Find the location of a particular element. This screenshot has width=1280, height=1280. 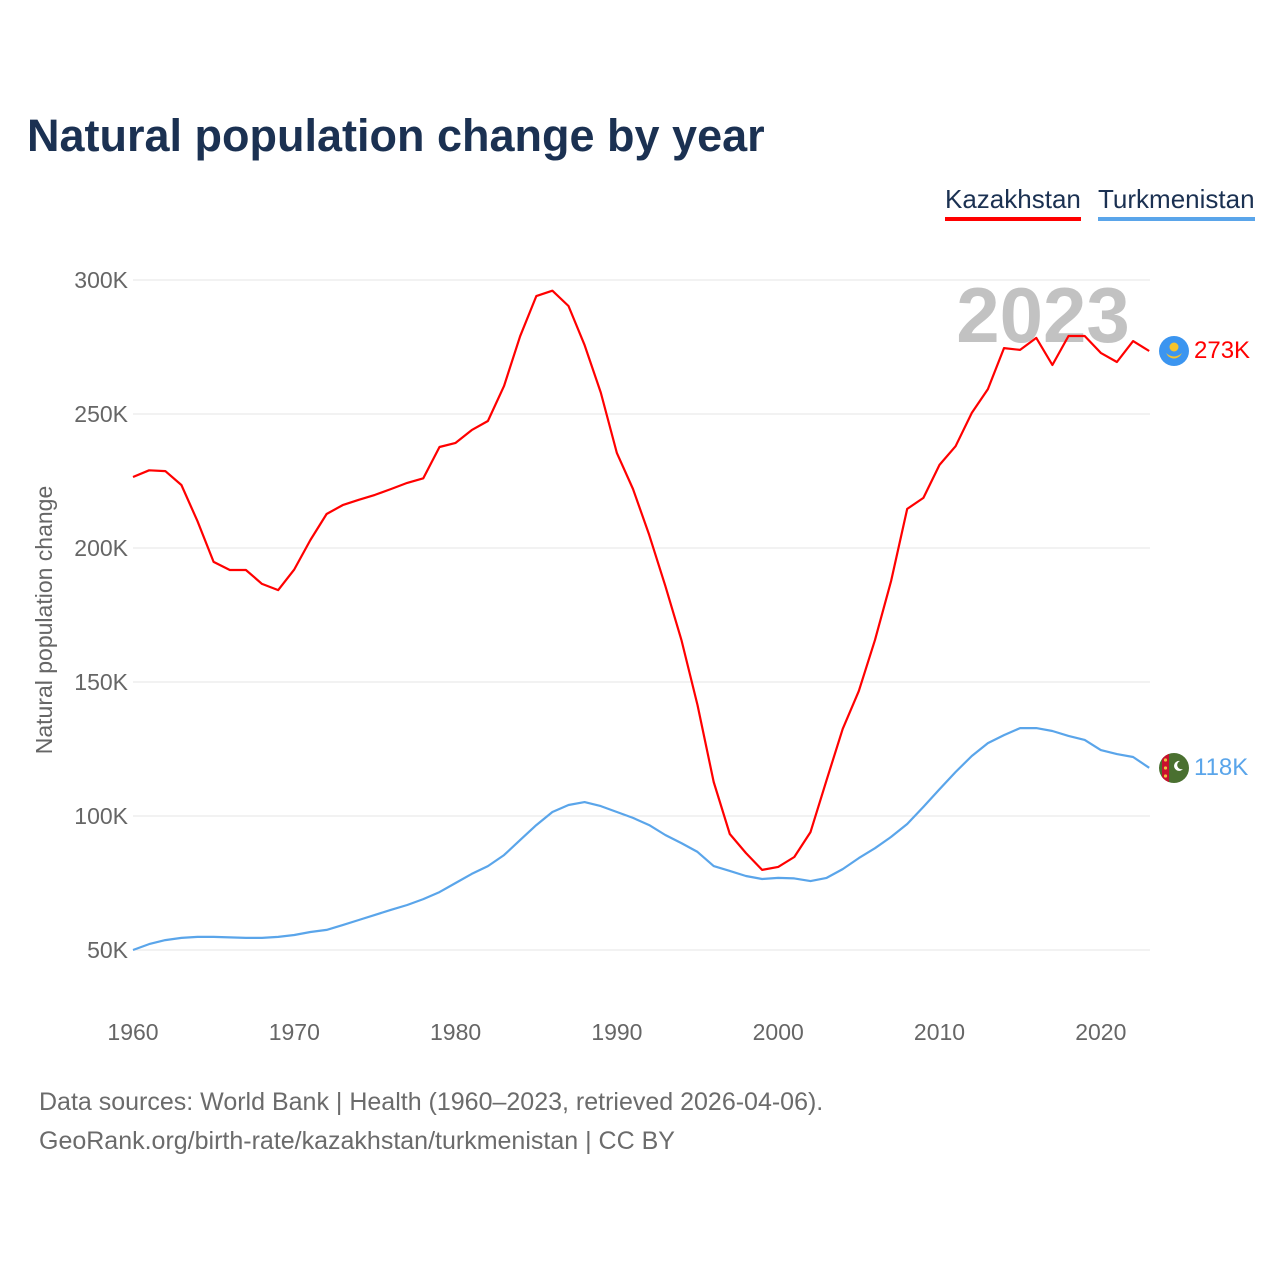

x-tick-label: 2000 is located at coordinates (778, 1032).